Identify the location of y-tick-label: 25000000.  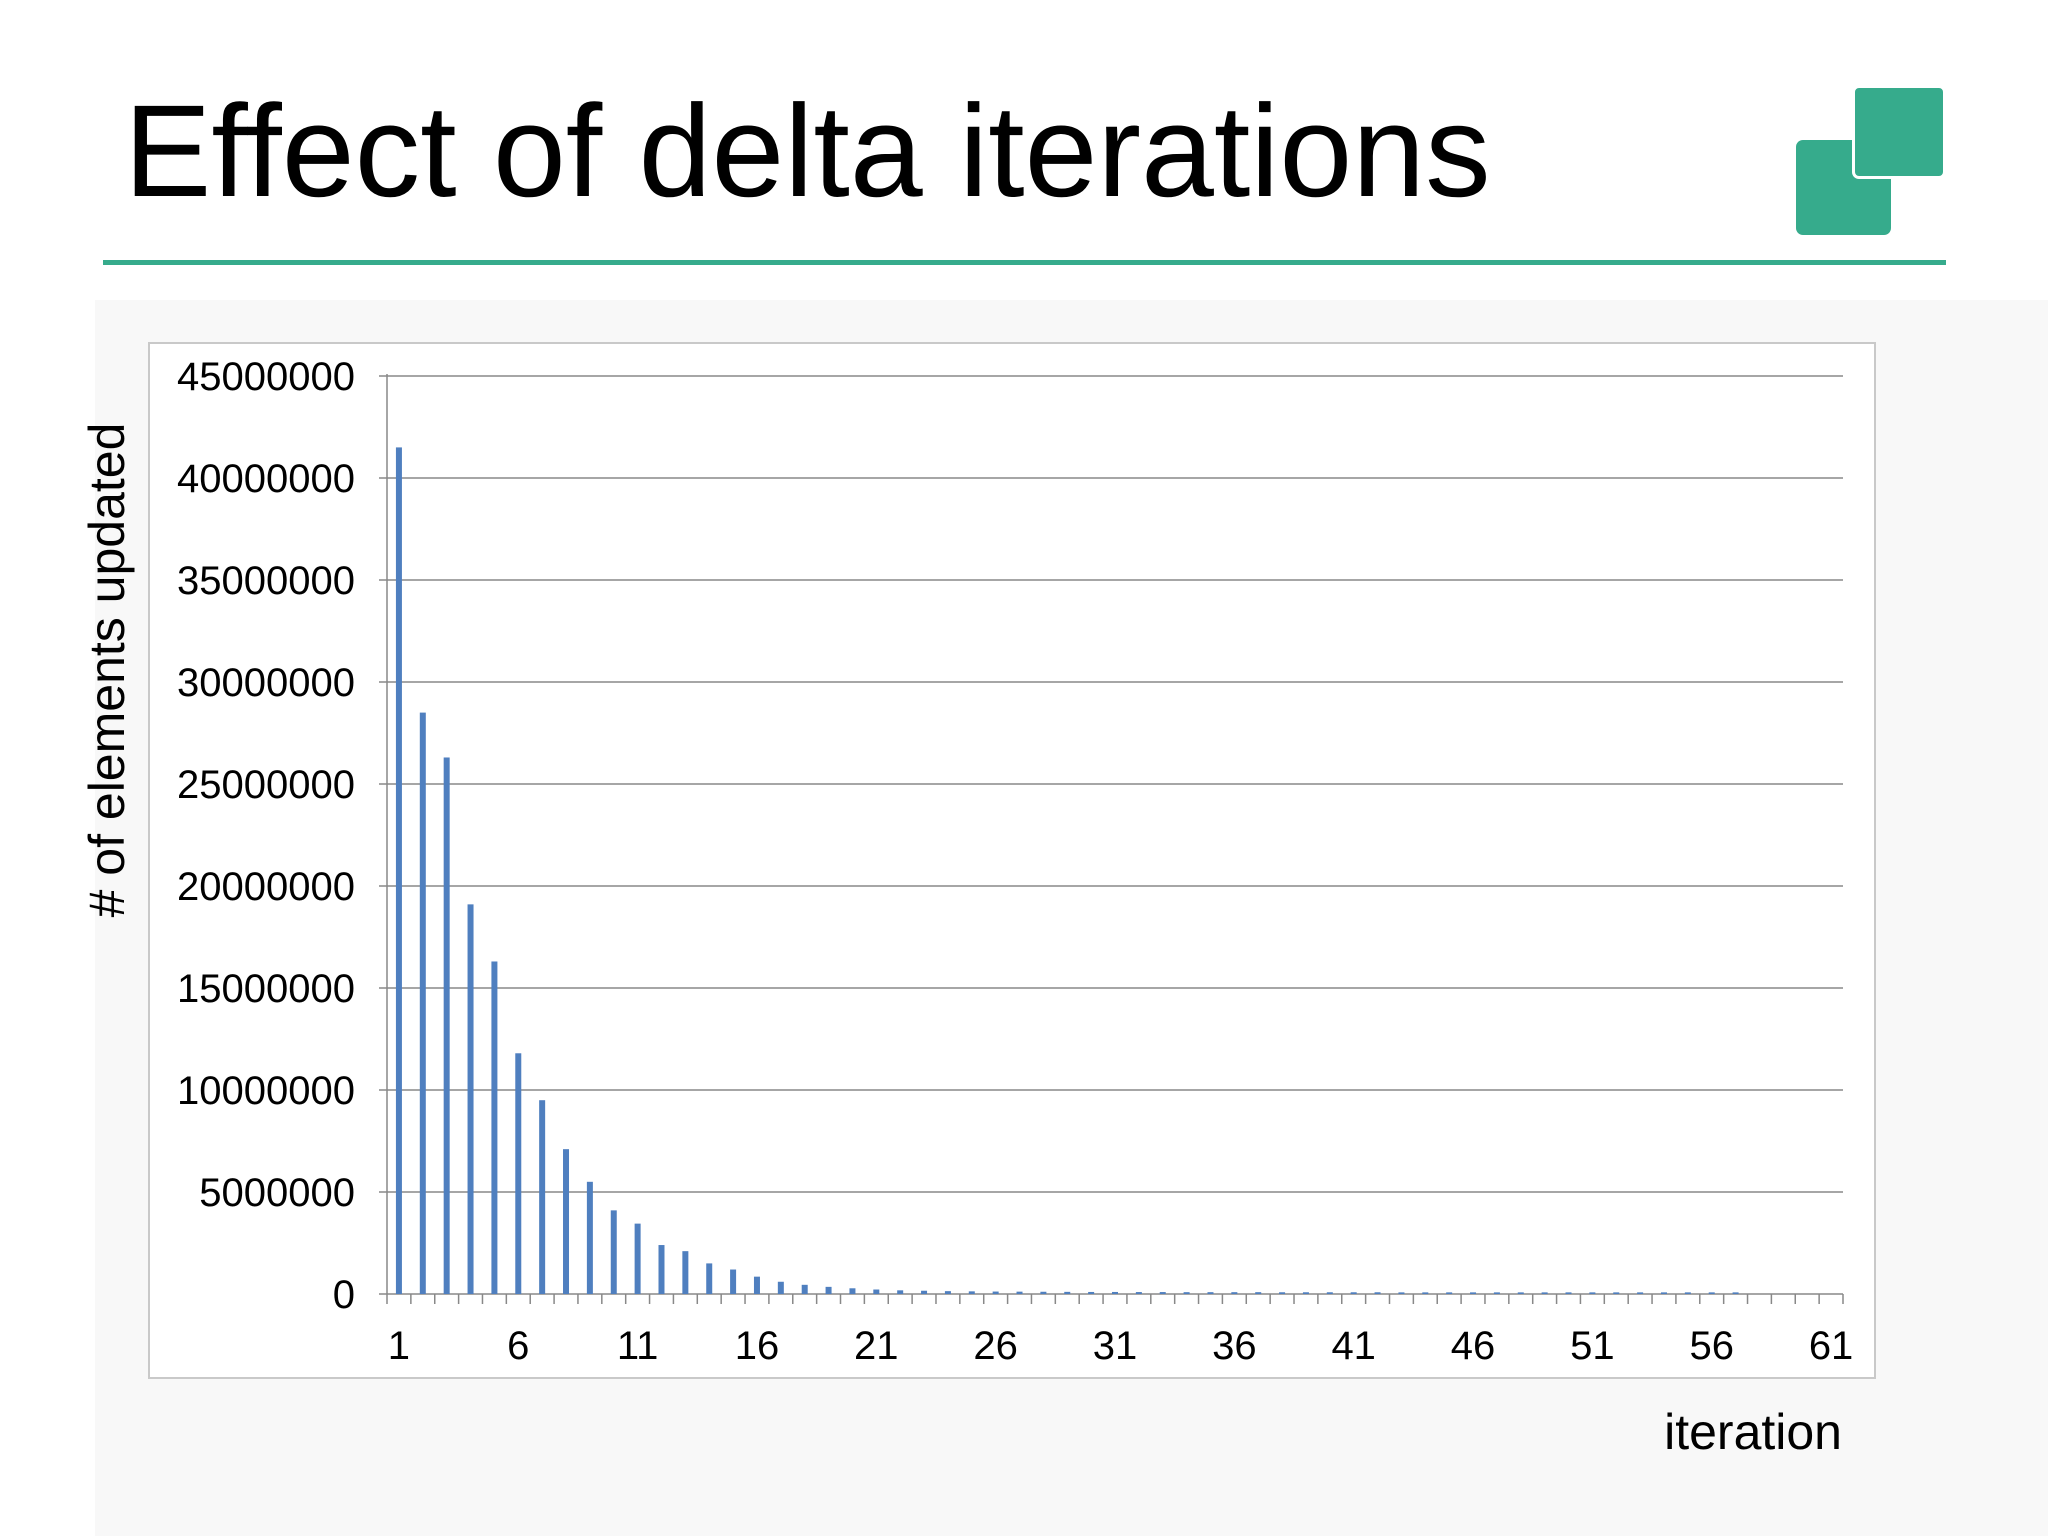
(266, 785).